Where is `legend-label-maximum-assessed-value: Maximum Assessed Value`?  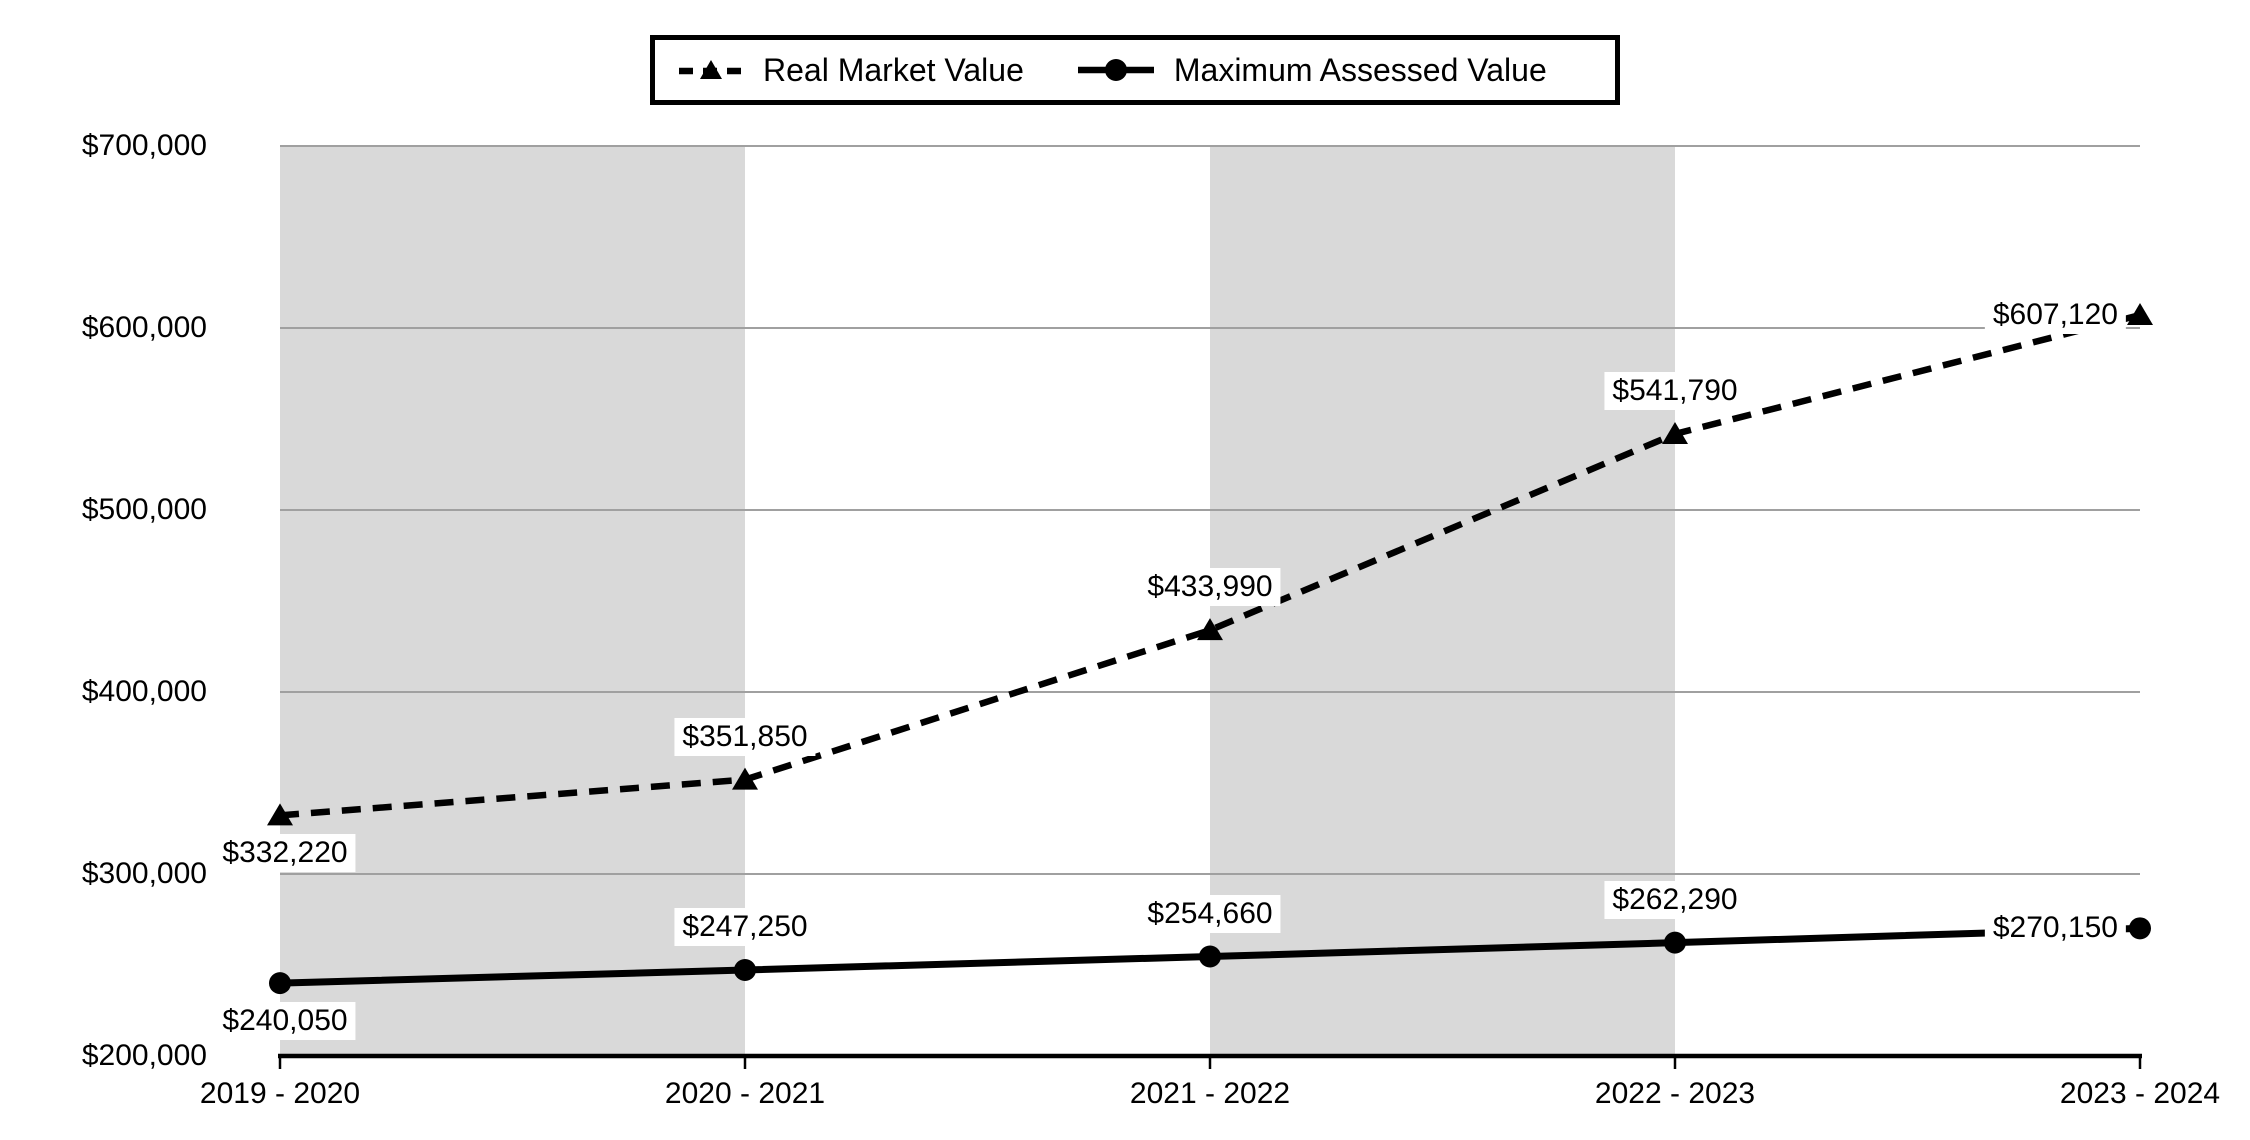 legend-label-maximum-assessed-value: Maximum Assessed Value is located at coordinates (1360, 69).